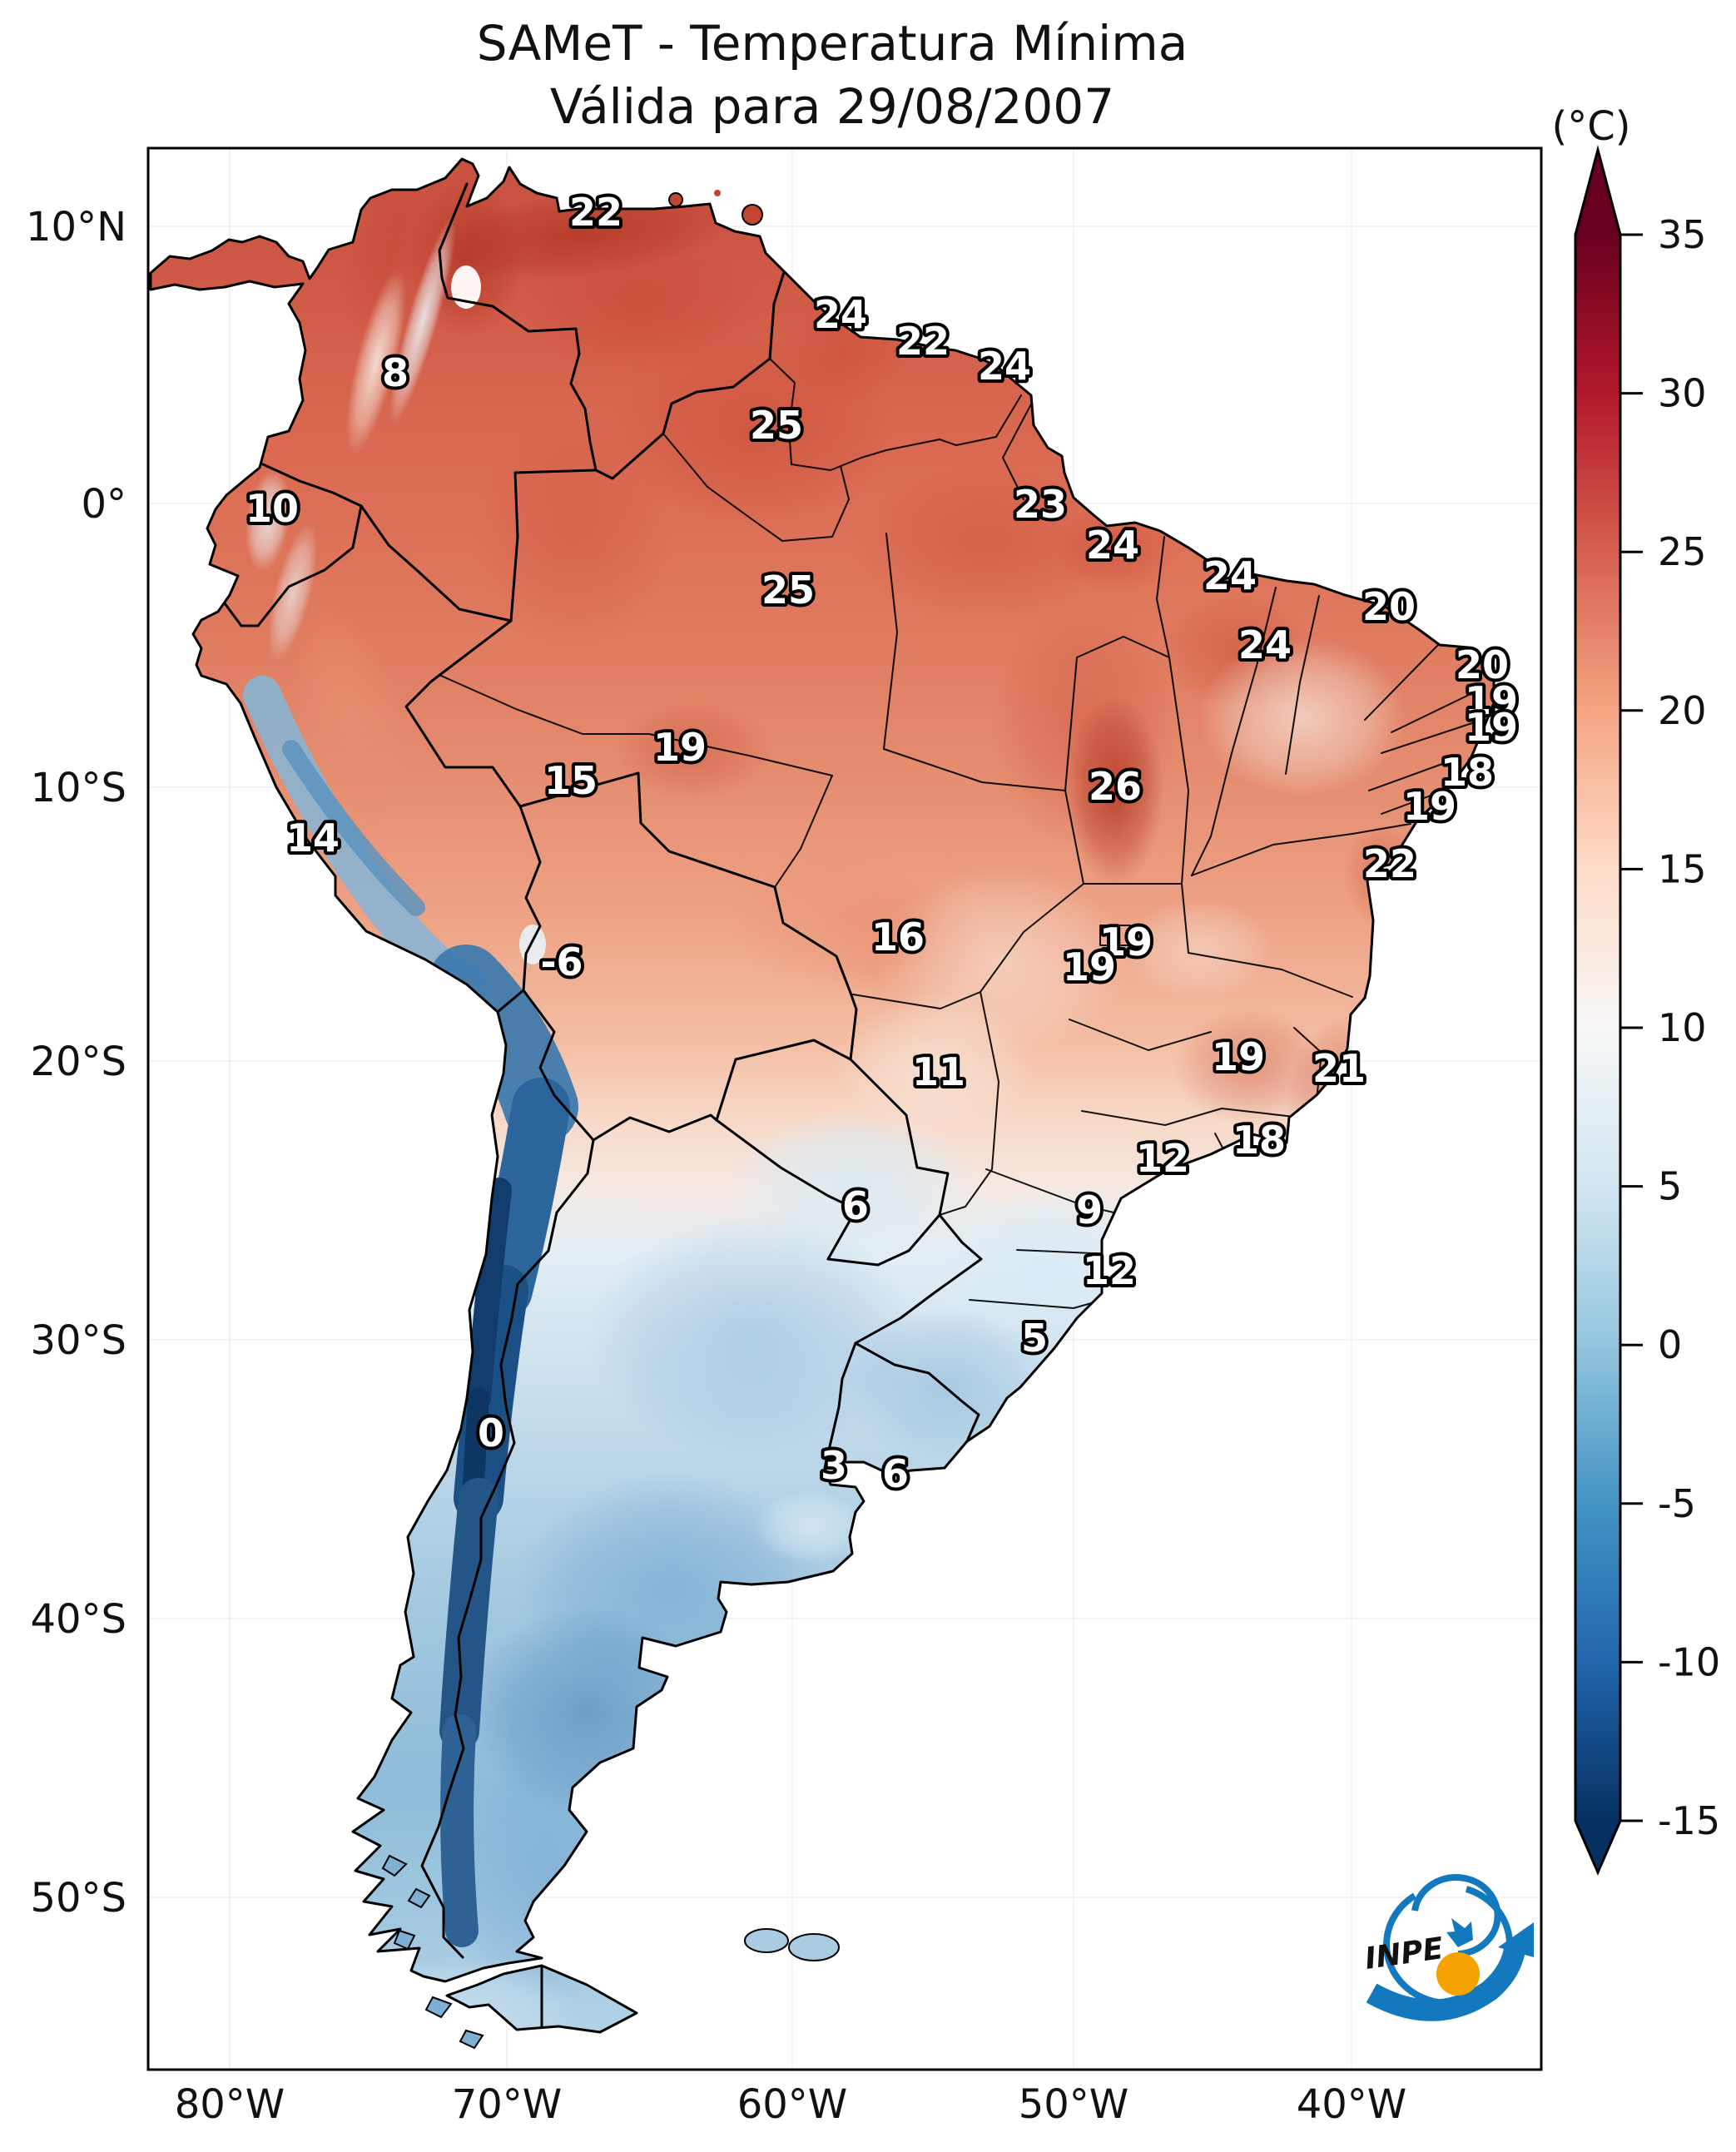  I want to click on island-dot, so click(718, 193).